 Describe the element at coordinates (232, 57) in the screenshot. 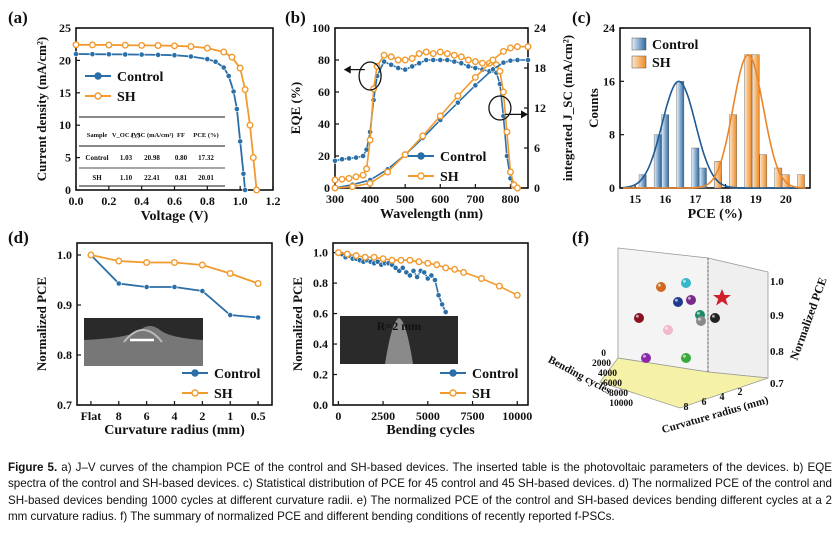

I see `jv-marker-sh` at that location.